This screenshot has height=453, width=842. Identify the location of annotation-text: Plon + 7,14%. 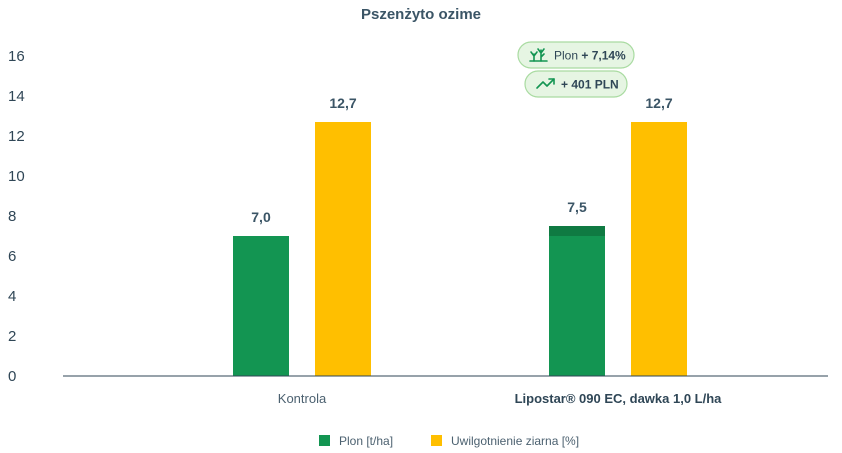
(590, 56).